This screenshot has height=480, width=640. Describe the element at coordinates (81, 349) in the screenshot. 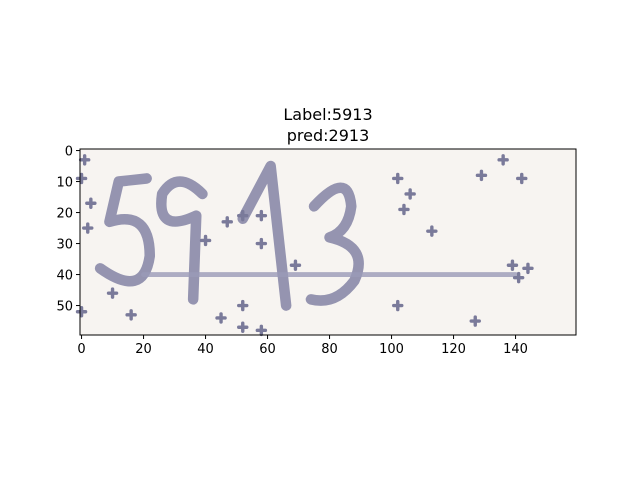

I see `x-tick-label: 0` at that location.